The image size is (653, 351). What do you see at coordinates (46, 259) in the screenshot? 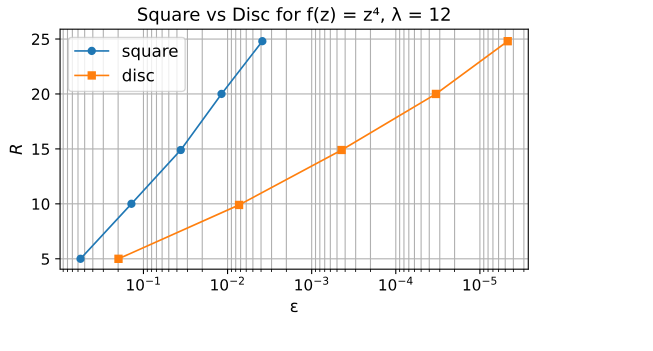
I see `y-tick-label: 5` at bounding box center [46, 259].